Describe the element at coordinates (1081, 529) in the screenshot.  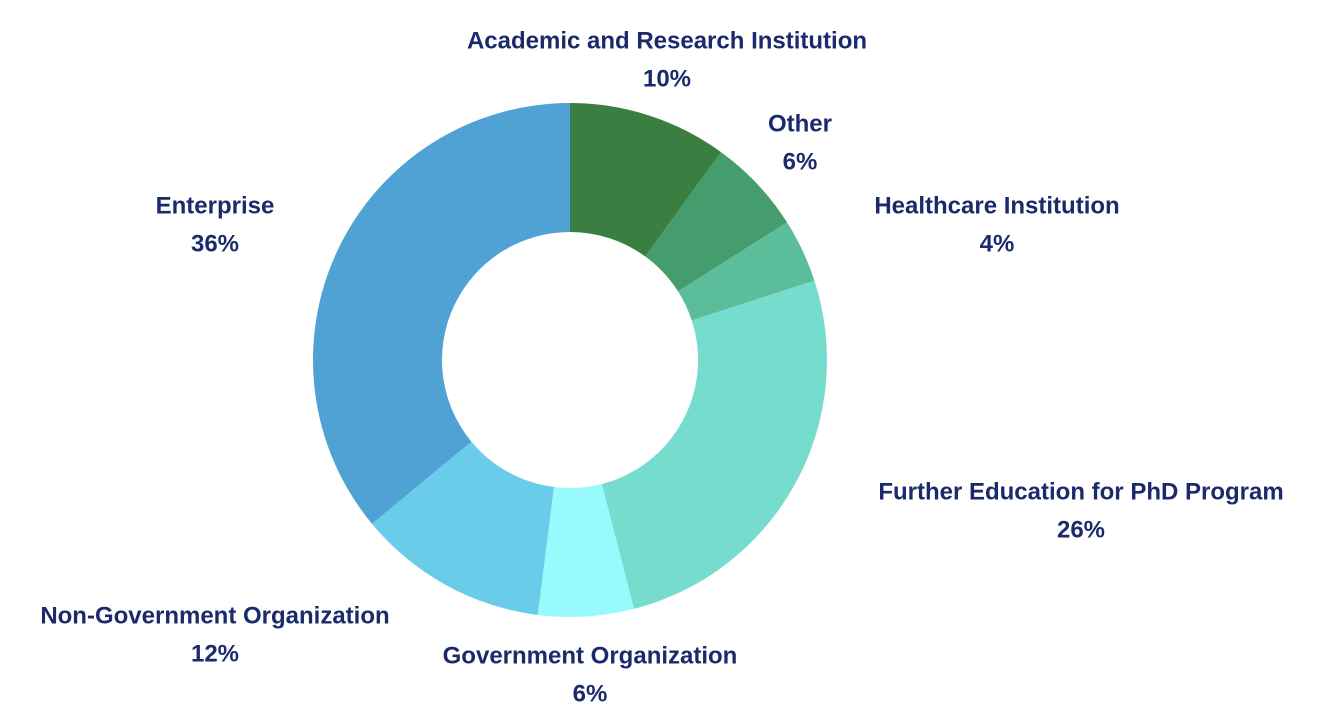
I see `slice-value-label: 26%` at that location.